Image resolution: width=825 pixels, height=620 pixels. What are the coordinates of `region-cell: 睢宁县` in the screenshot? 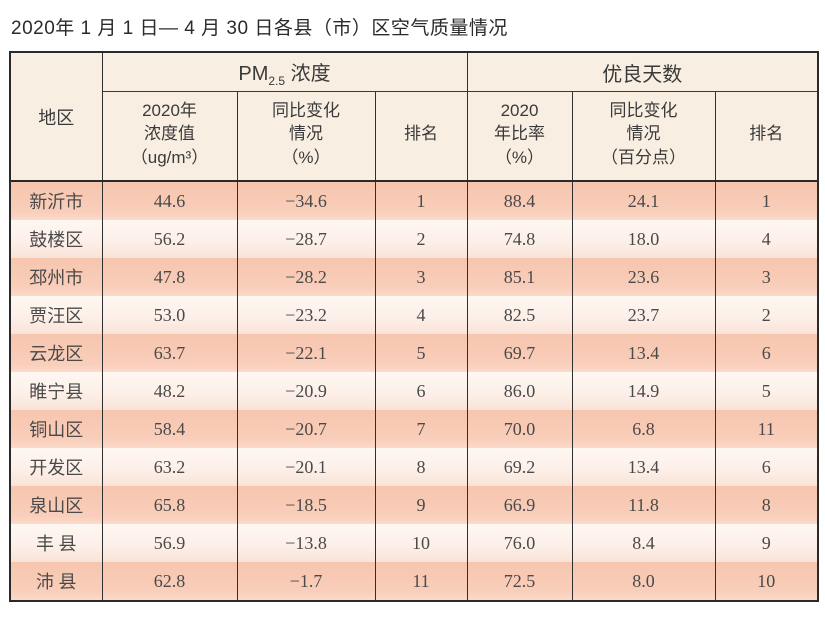 It's located at (56, 391).